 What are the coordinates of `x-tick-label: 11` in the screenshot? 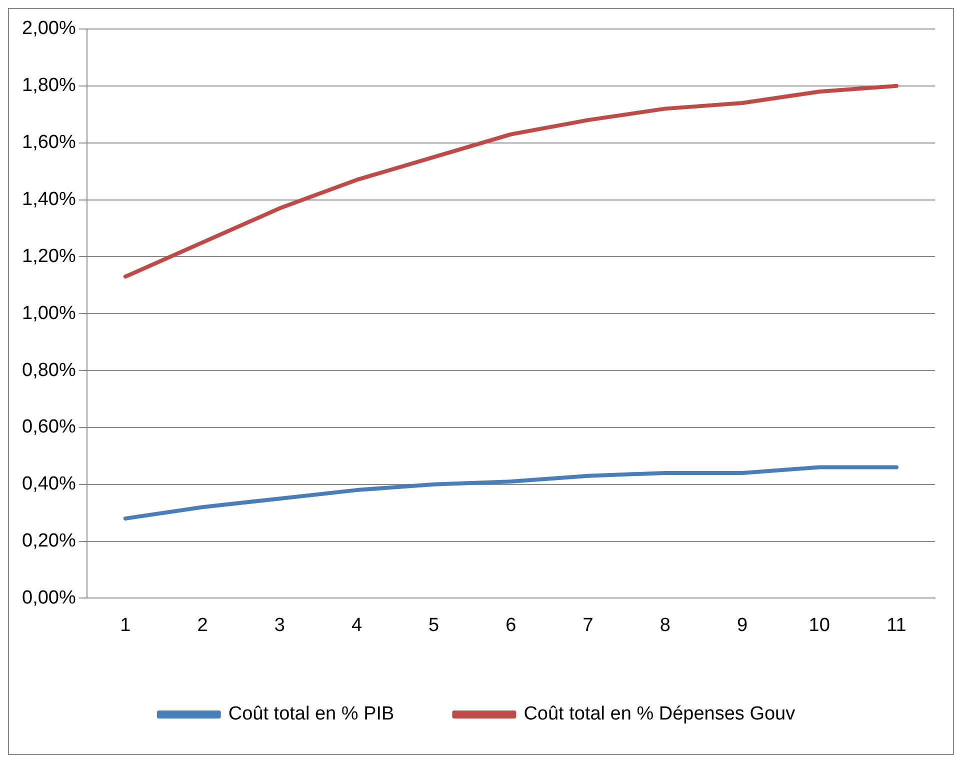 It's located at (896, 625).